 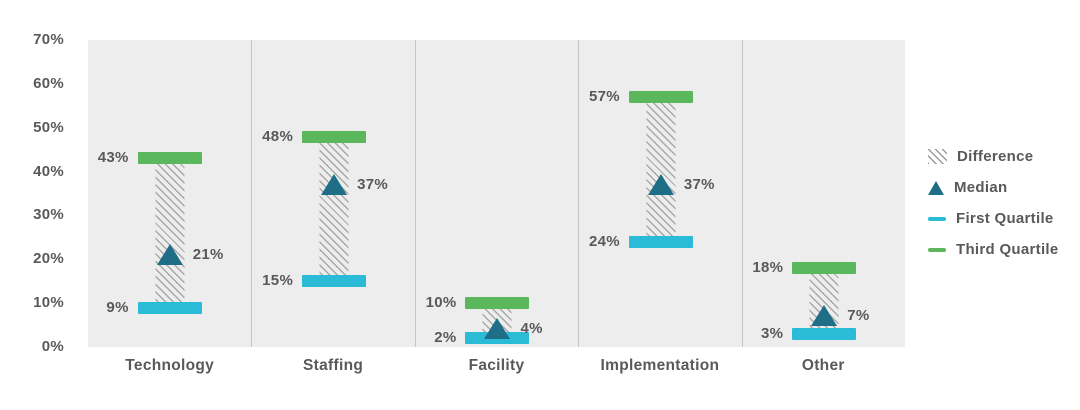 What do you see at coordinates (604, 241) in the screenshot?
I see `first-quartile-value-label: 24%` at bounding box center [604, 241].